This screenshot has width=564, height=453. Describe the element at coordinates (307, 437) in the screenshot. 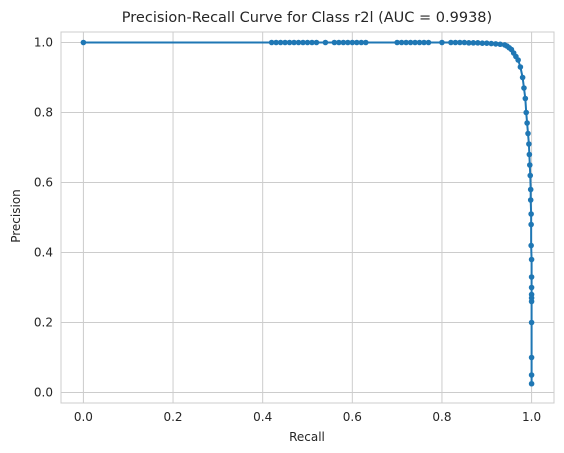

I see `x-axis-label: Recall` at that location.